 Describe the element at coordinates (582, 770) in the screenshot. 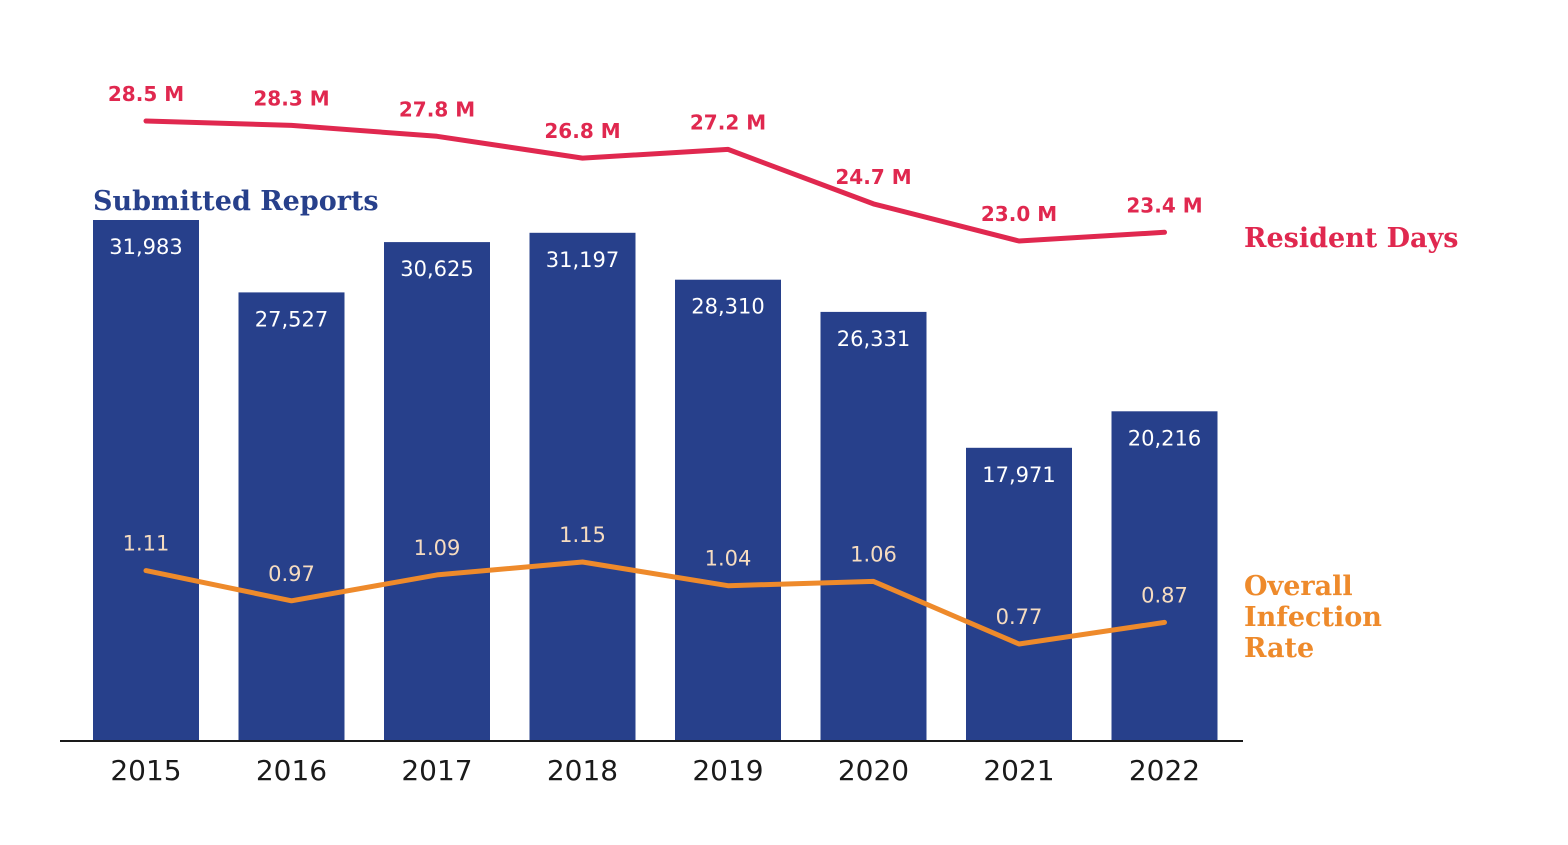

I see `x-tick-2018: 2018` at that location.